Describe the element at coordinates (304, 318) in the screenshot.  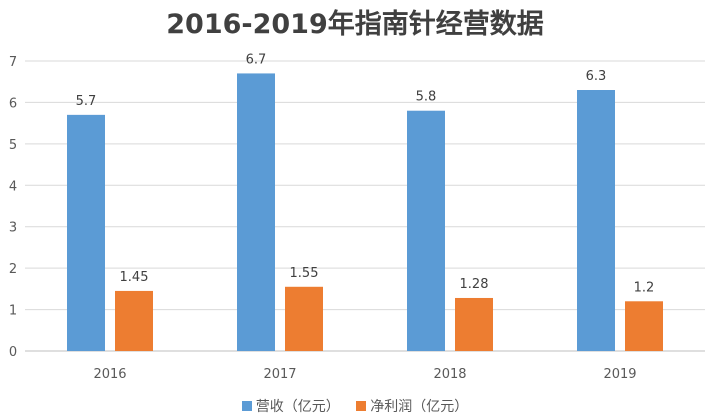
I see `bar-net-profit-2017` at that location.